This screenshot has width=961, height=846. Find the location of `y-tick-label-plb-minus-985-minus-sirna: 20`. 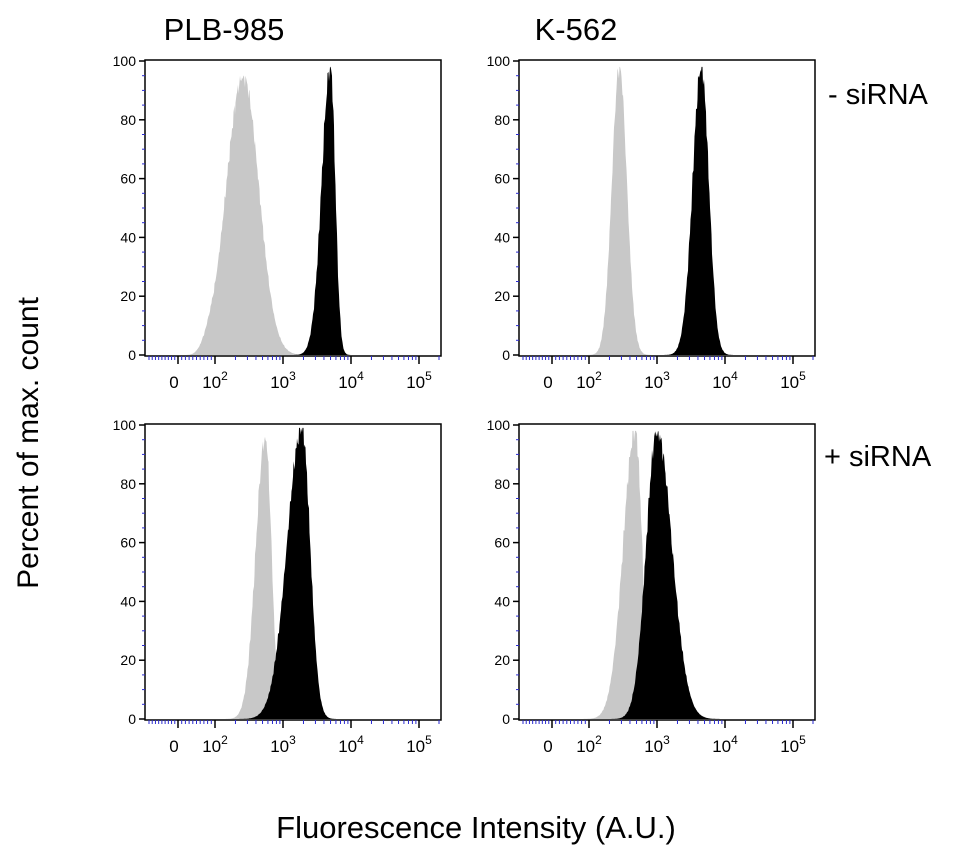

y-tick-label-plb-minus-985-minus-sirna: 20 is located at coordinates (128, 296).